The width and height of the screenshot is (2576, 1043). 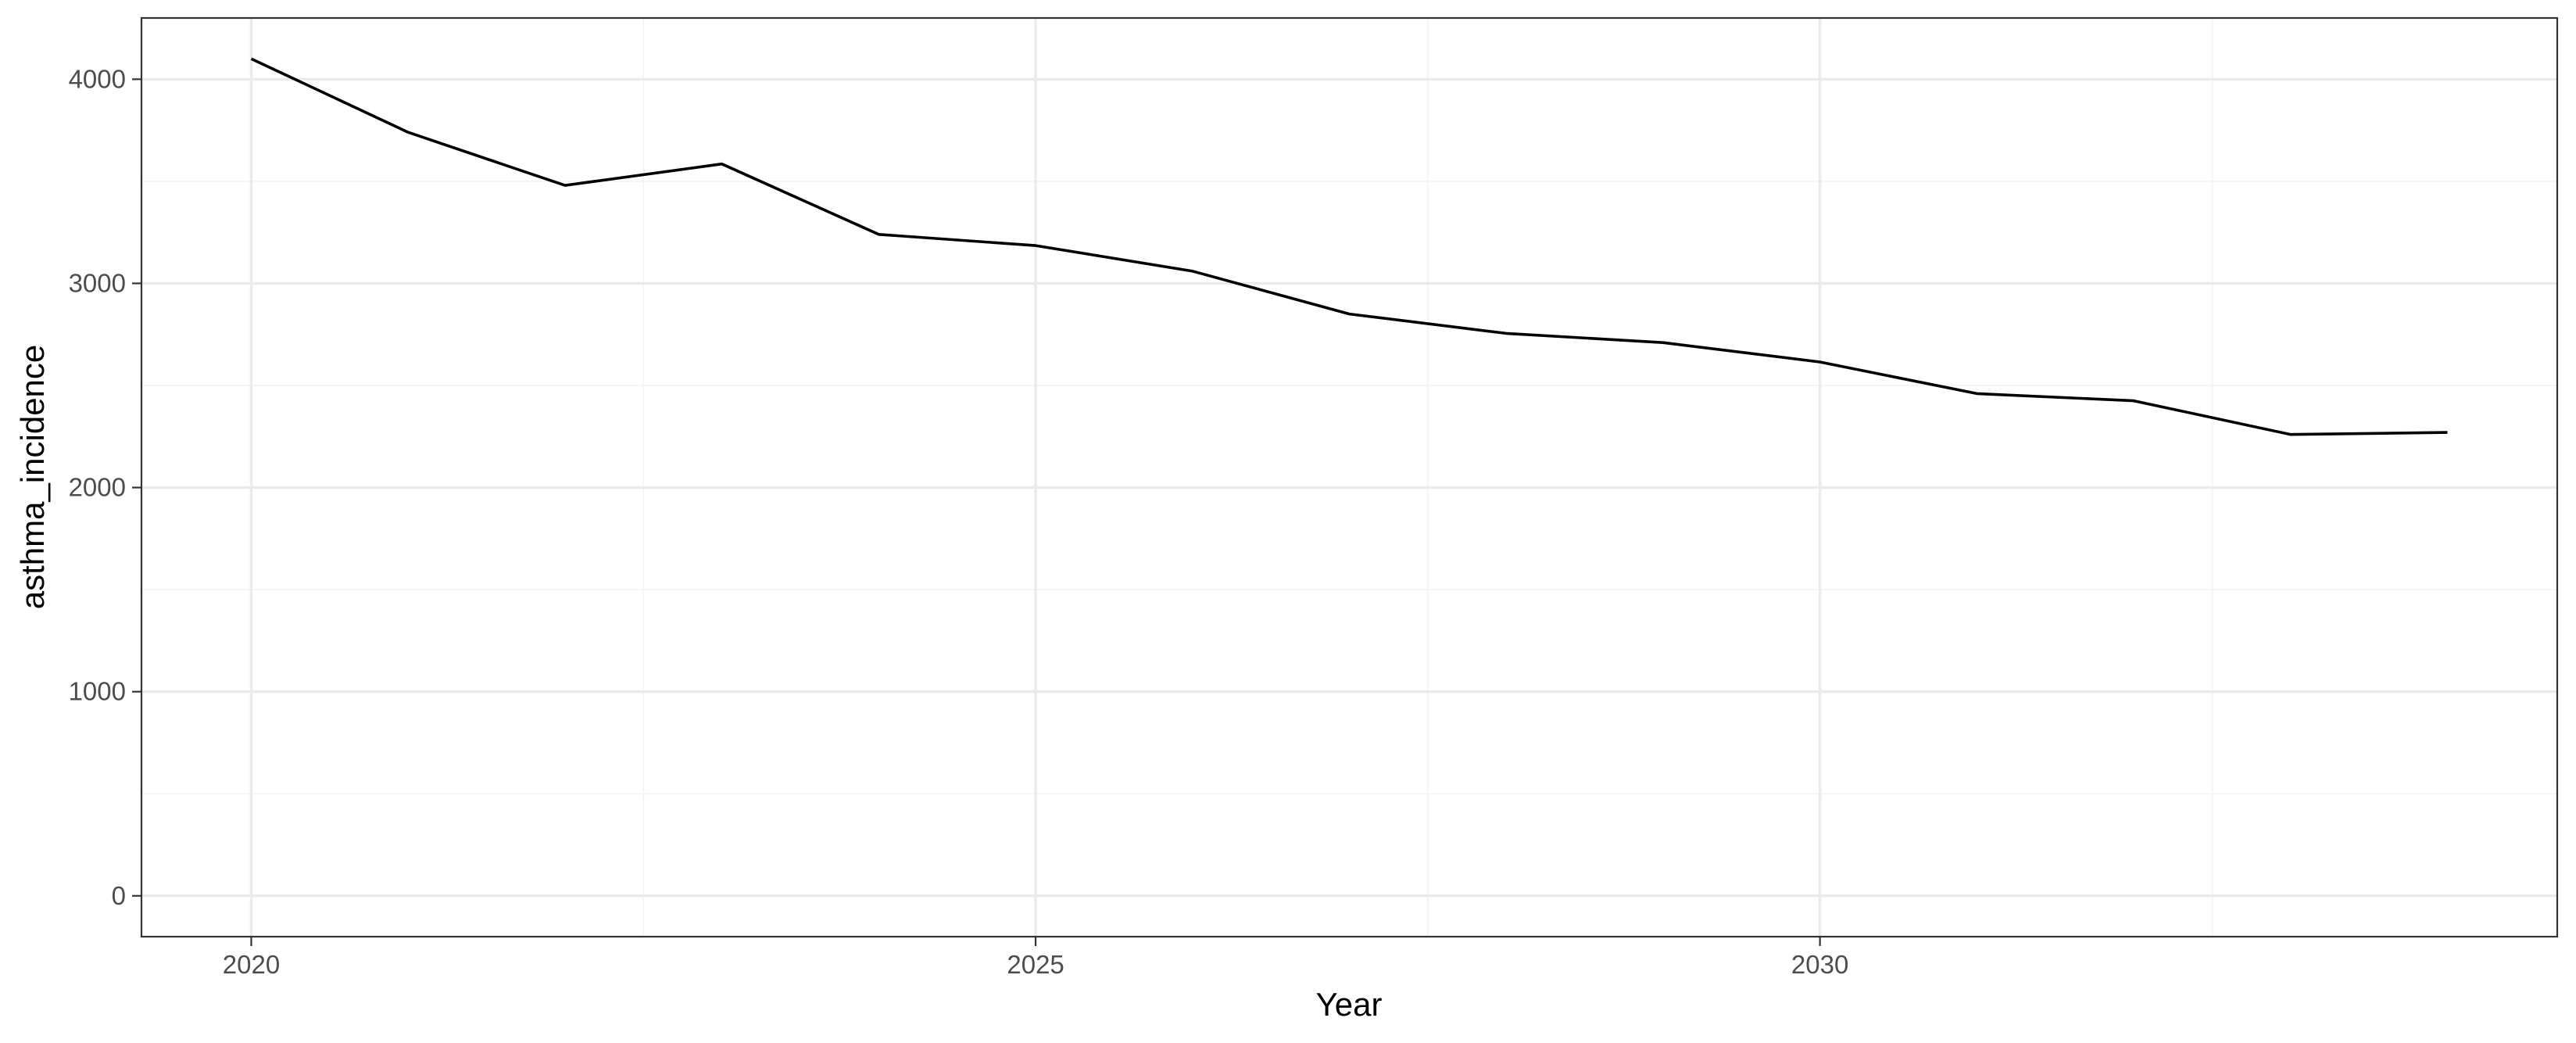 I want to click on y-tick-label: 4000, so click(x=97, y=79).